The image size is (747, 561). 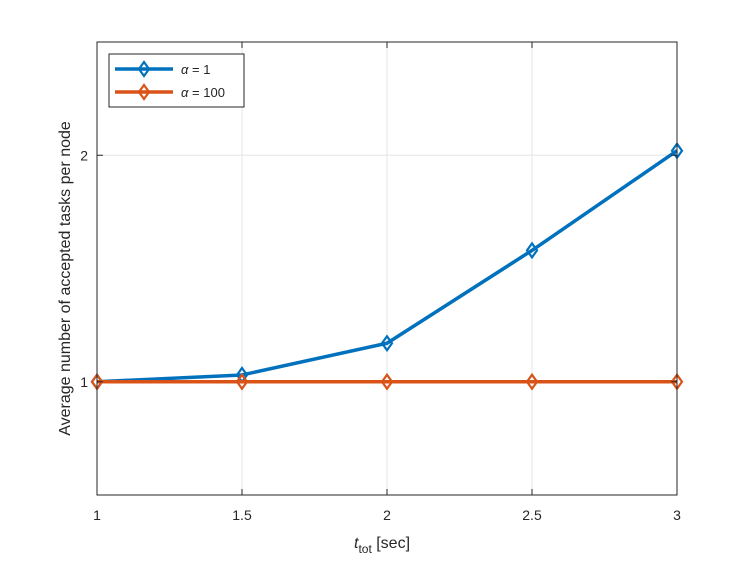 I want to click on legend-label-rest: = 100, so click(x=206, y=92).